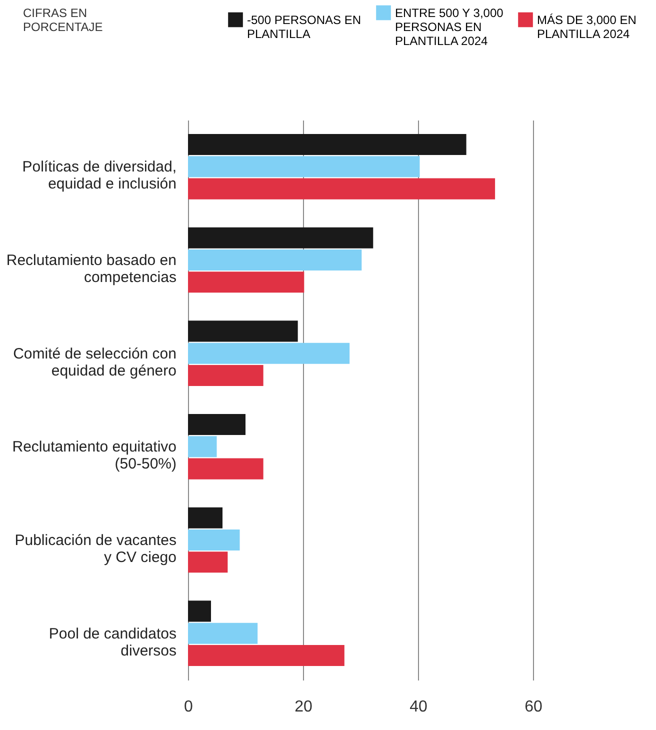 The image size is (656, 730). I want to click on y-tick-label: Reclutamiento basado en competencias, so click(91, 269).